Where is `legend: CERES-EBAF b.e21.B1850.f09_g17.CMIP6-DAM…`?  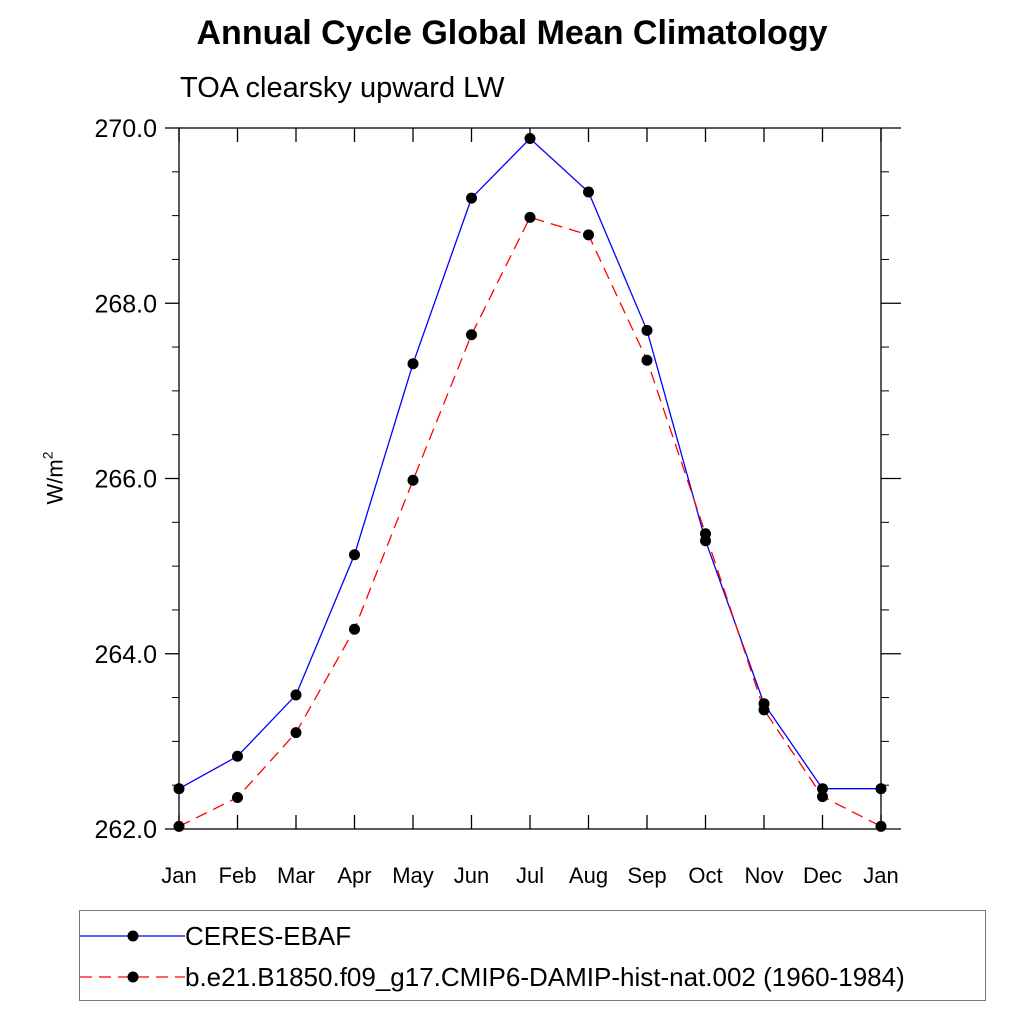
legend: CERES-EBAF b.e21.B1850.f09_g17.CMIP6-DAM… is located at coordinates (532, 955).